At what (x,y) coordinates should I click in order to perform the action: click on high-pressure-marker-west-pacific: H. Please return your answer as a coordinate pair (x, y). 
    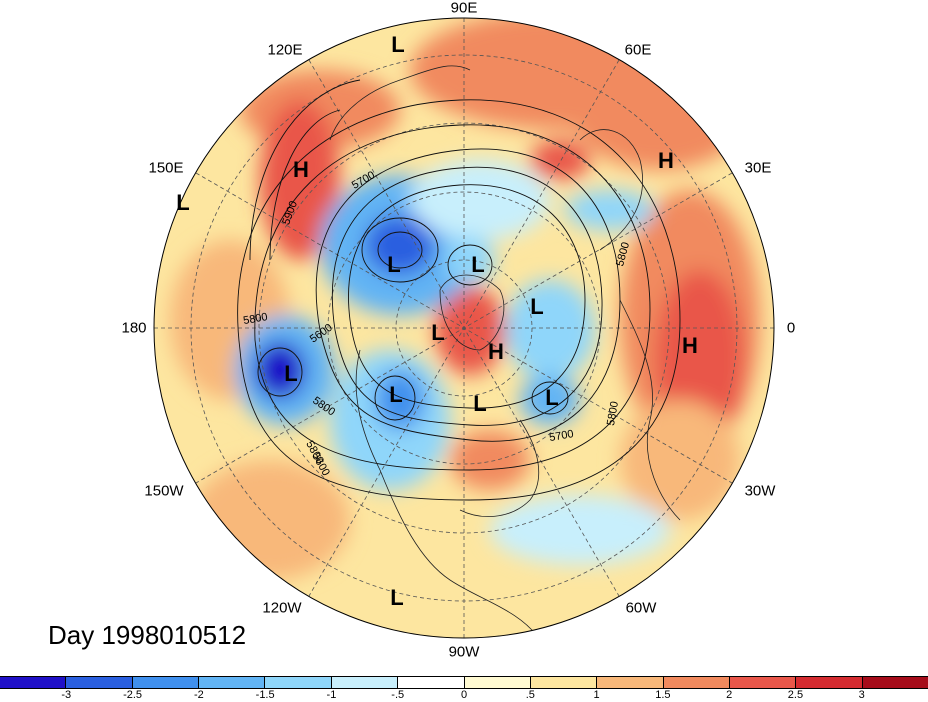
    Looking at the image, I should click on (301, 169).